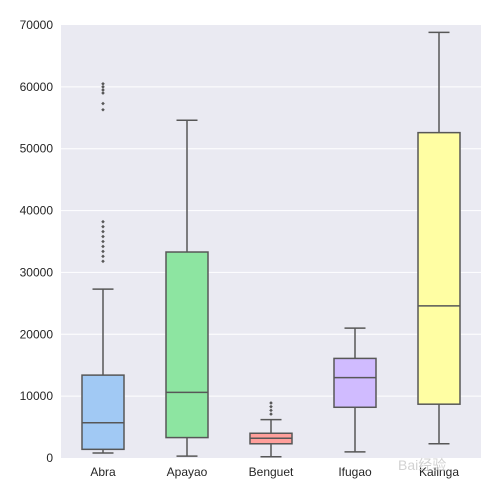  I want to click on box-abra, so click(103, 267).